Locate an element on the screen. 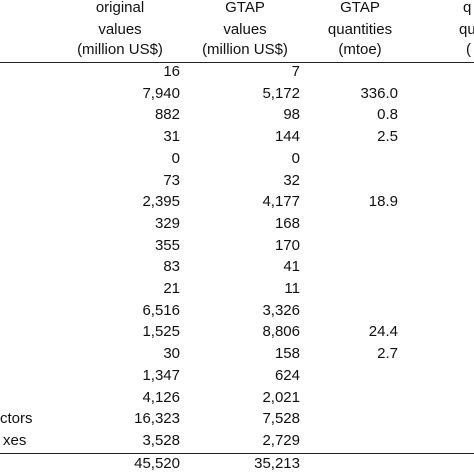  cell-quantities: 0.8 is located at coordinates (387, 115).